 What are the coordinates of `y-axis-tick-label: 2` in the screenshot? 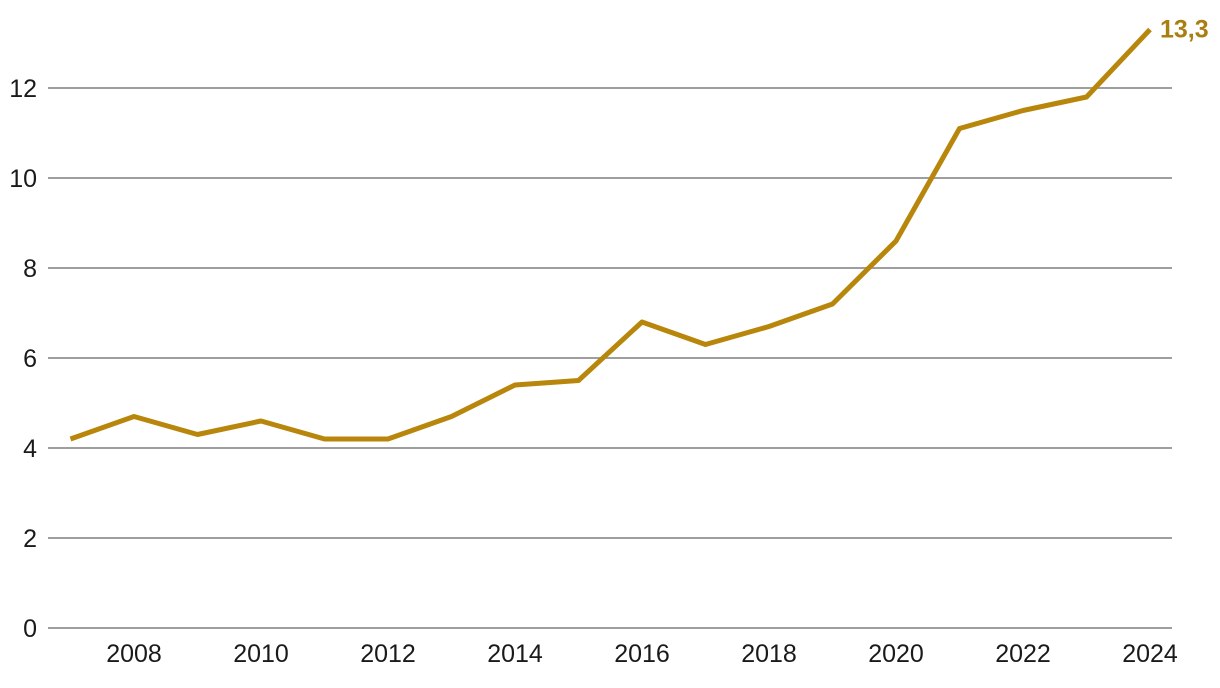 It's located at (30, 539).